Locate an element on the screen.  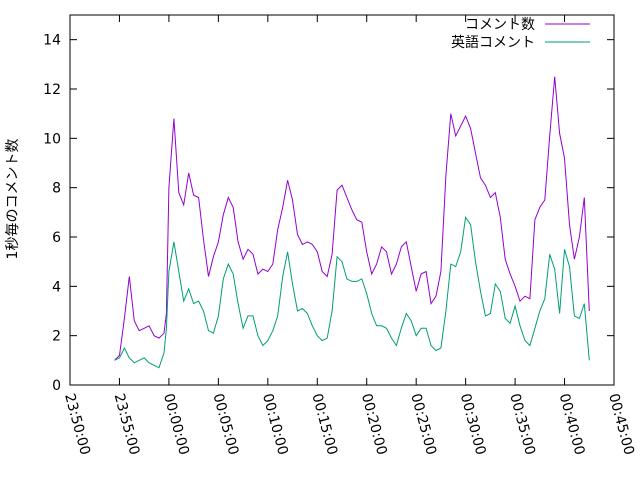
x-tick-label: 23:55:00 is located at coordinates (127, 424).